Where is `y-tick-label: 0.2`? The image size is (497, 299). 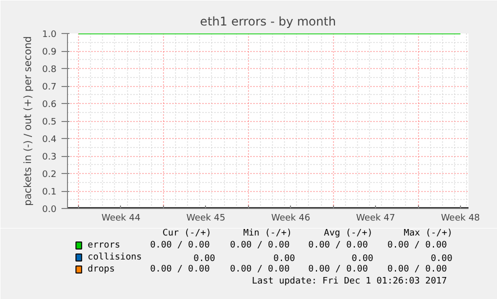 y-tick-label: 0.2 is located at coordinates (49, 175).